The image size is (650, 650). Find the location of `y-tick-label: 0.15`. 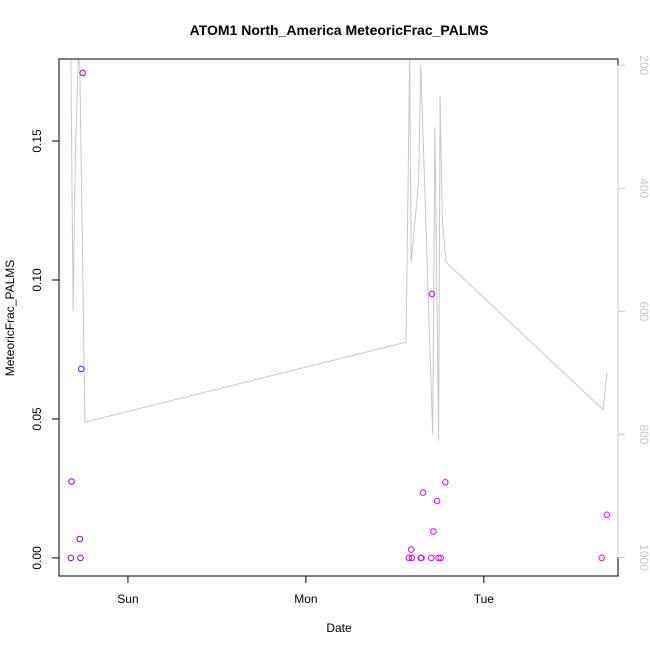

y-tick-label: 0.15 is located at coordinates (37, 141).